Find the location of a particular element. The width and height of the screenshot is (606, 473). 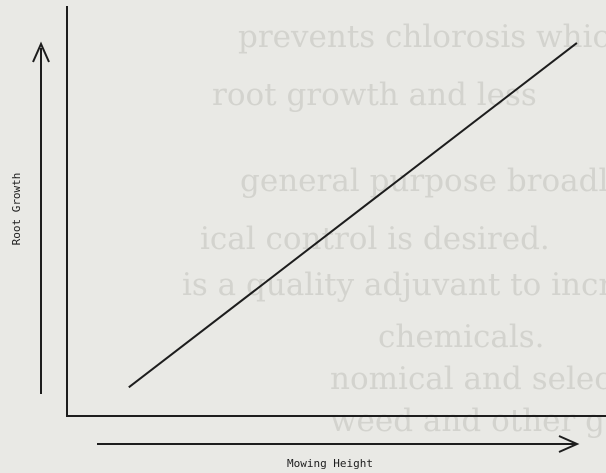

y-axis-label: Root Growth is located at coordinates (16, 209).